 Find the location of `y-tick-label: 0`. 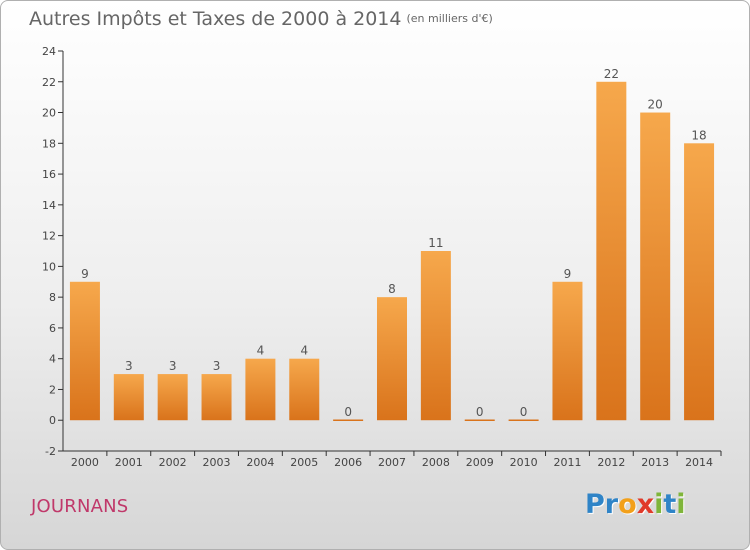

y-tick-label: 0 is located at coordinates (52, 420).